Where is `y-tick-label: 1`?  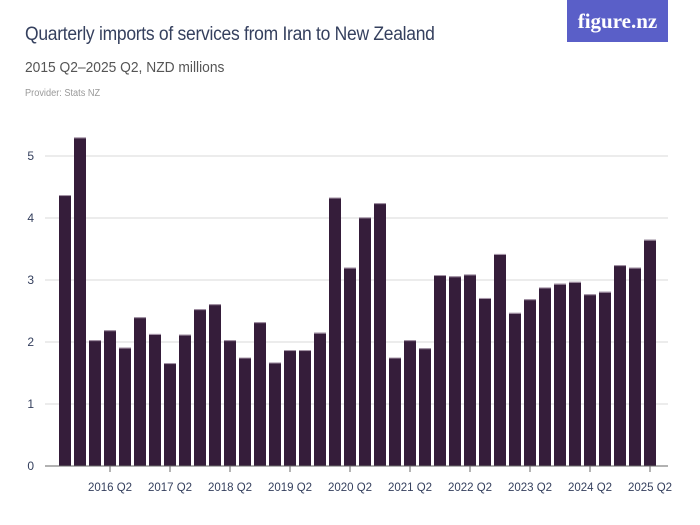
y-tick-label: 1 is located at coordinates (30, 404).